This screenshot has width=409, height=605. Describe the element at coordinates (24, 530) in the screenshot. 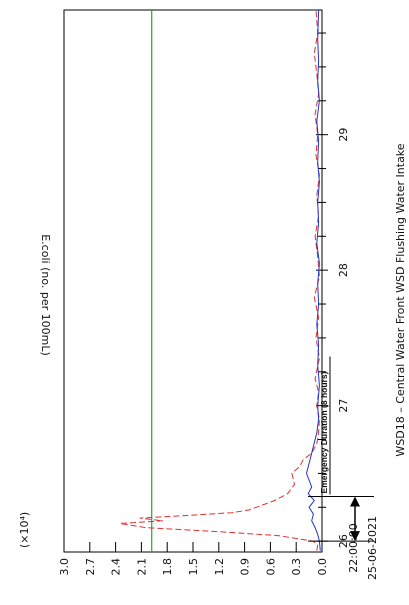

I see `y-multiplier-label: (×10⁴)` at that location.